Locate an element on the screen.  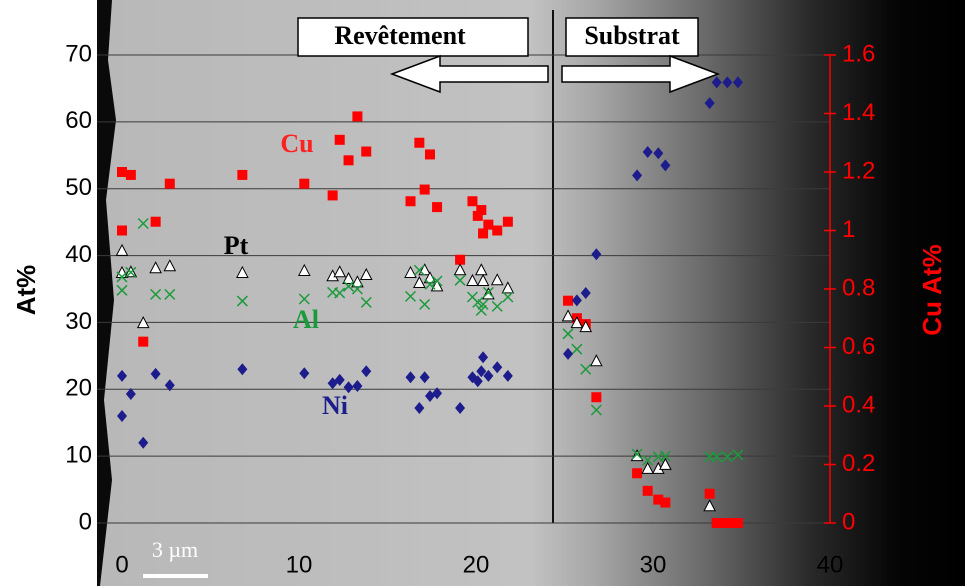
coating-arrow is located at coordinates (469, 74).